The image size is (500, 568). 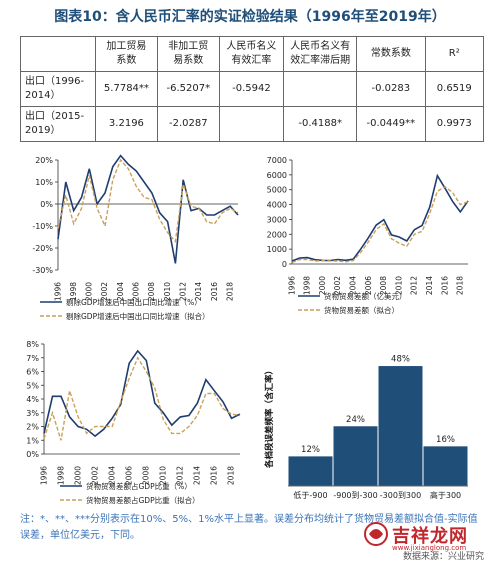 I want to click on y-tick-label: 5000, so click(x=277, y=190).